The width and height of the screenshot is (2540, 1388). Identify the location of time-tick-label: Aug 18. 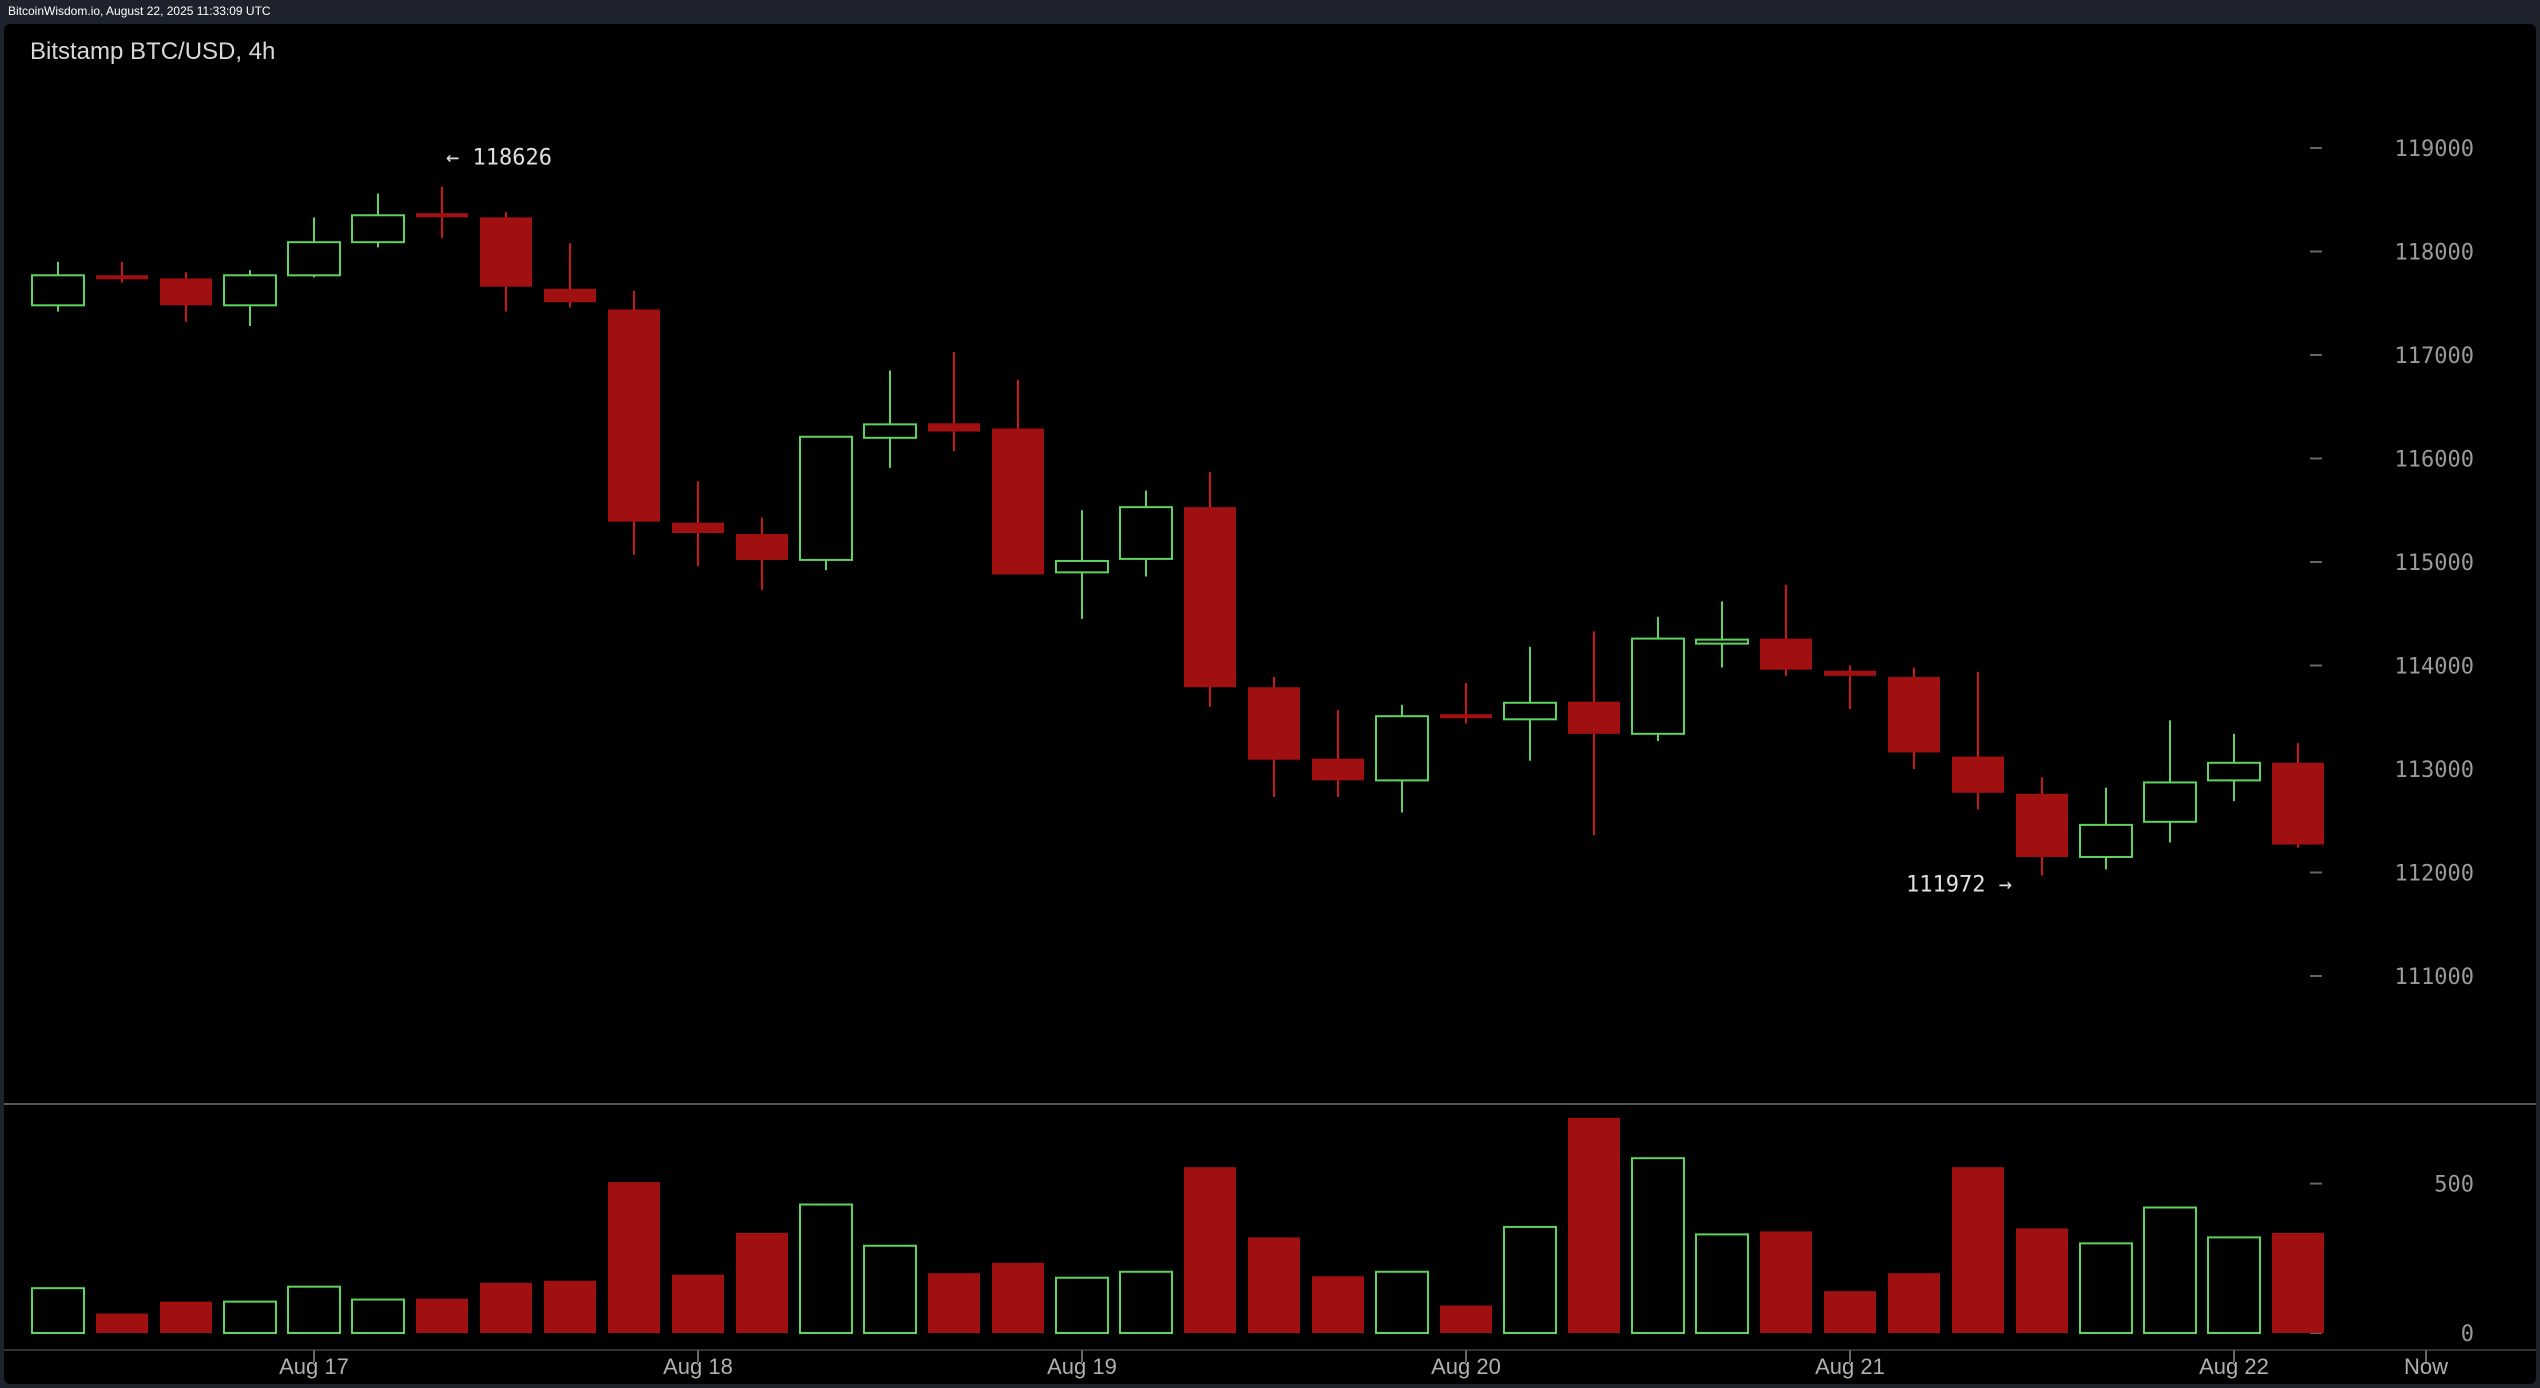
(698, 1366).